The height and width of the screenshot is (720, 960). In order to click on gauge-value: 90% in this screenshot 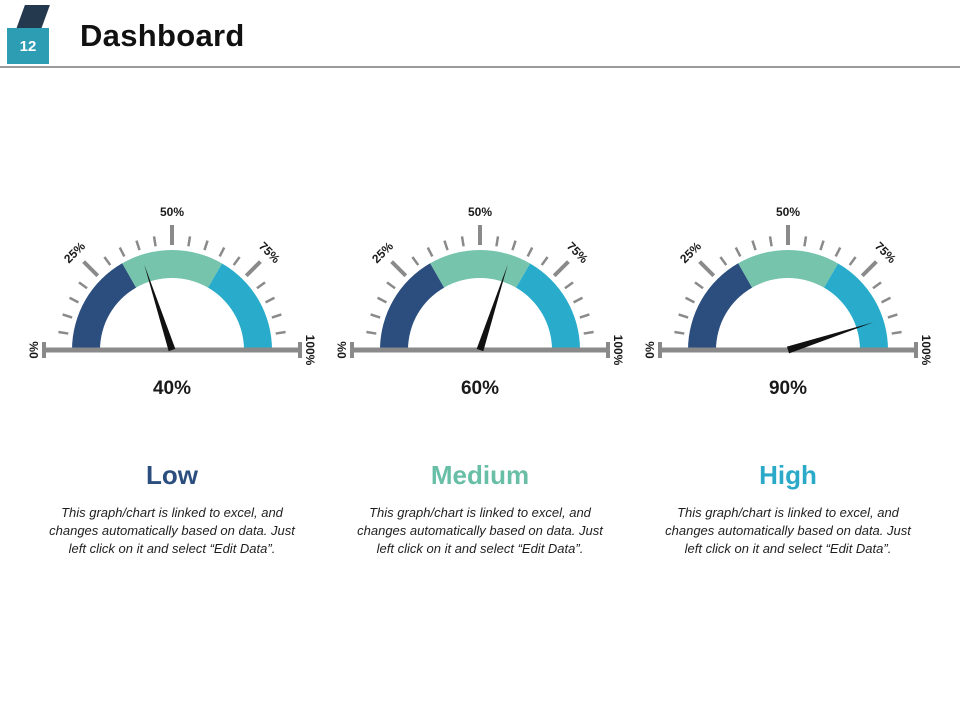, I will do `click(788, 388)`.